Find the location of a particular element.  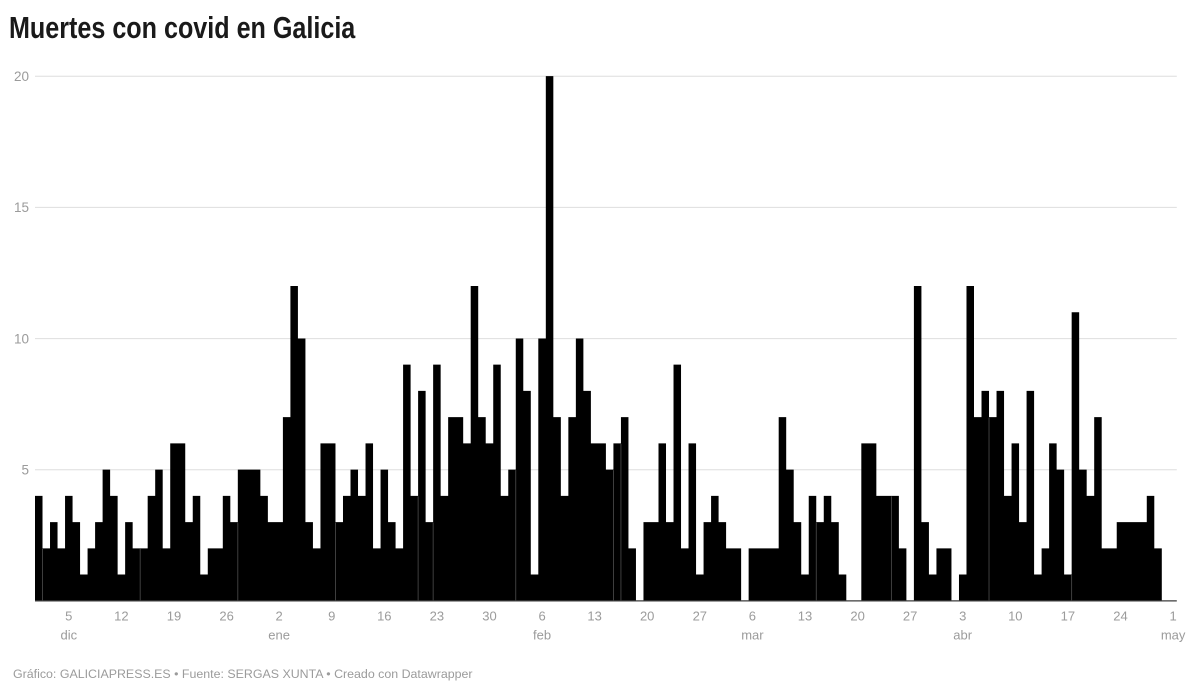

svg-text: 26 is located at coordinates (226, 616).